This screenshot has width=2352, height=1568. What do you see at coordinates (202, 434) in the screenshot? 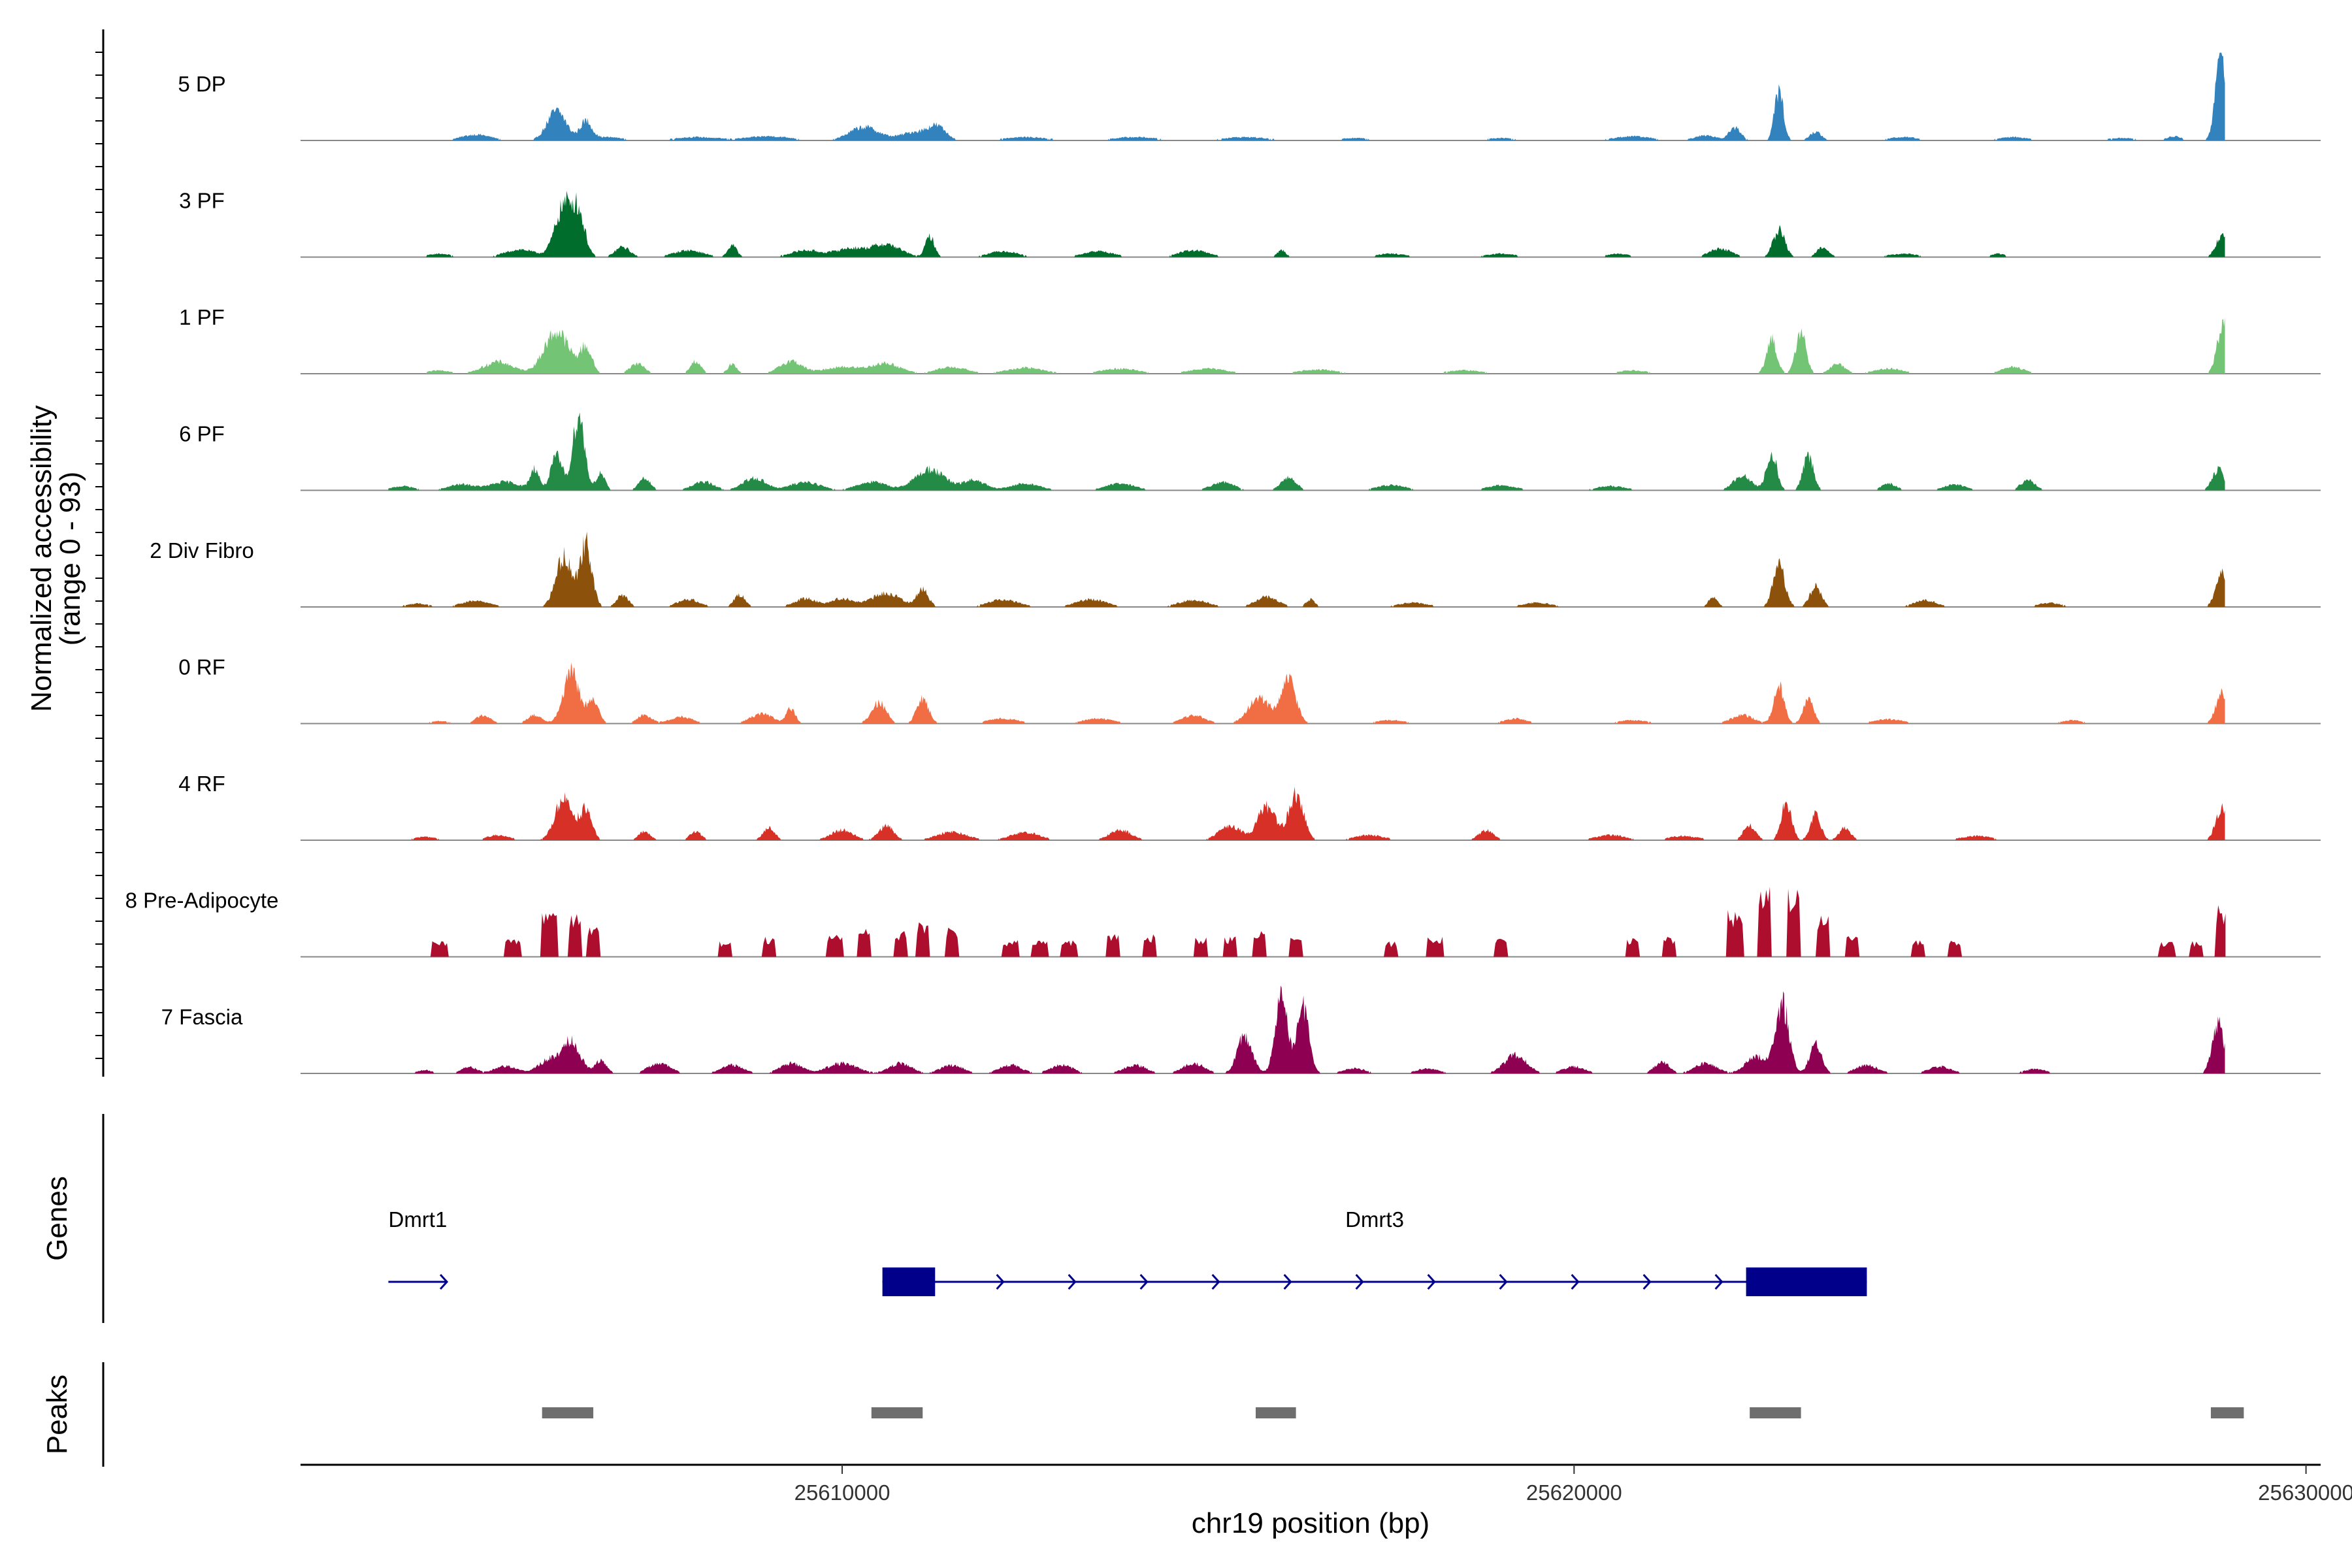
I see `track-label: 6 PF` at bounding box center [202, 434].